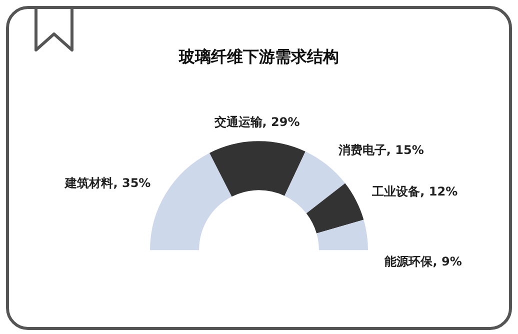  What do you see at coordinates (380, 150) in the screenshot?
I see `slice-label: 消费电子, 15%` at bounding box center [380, 150].